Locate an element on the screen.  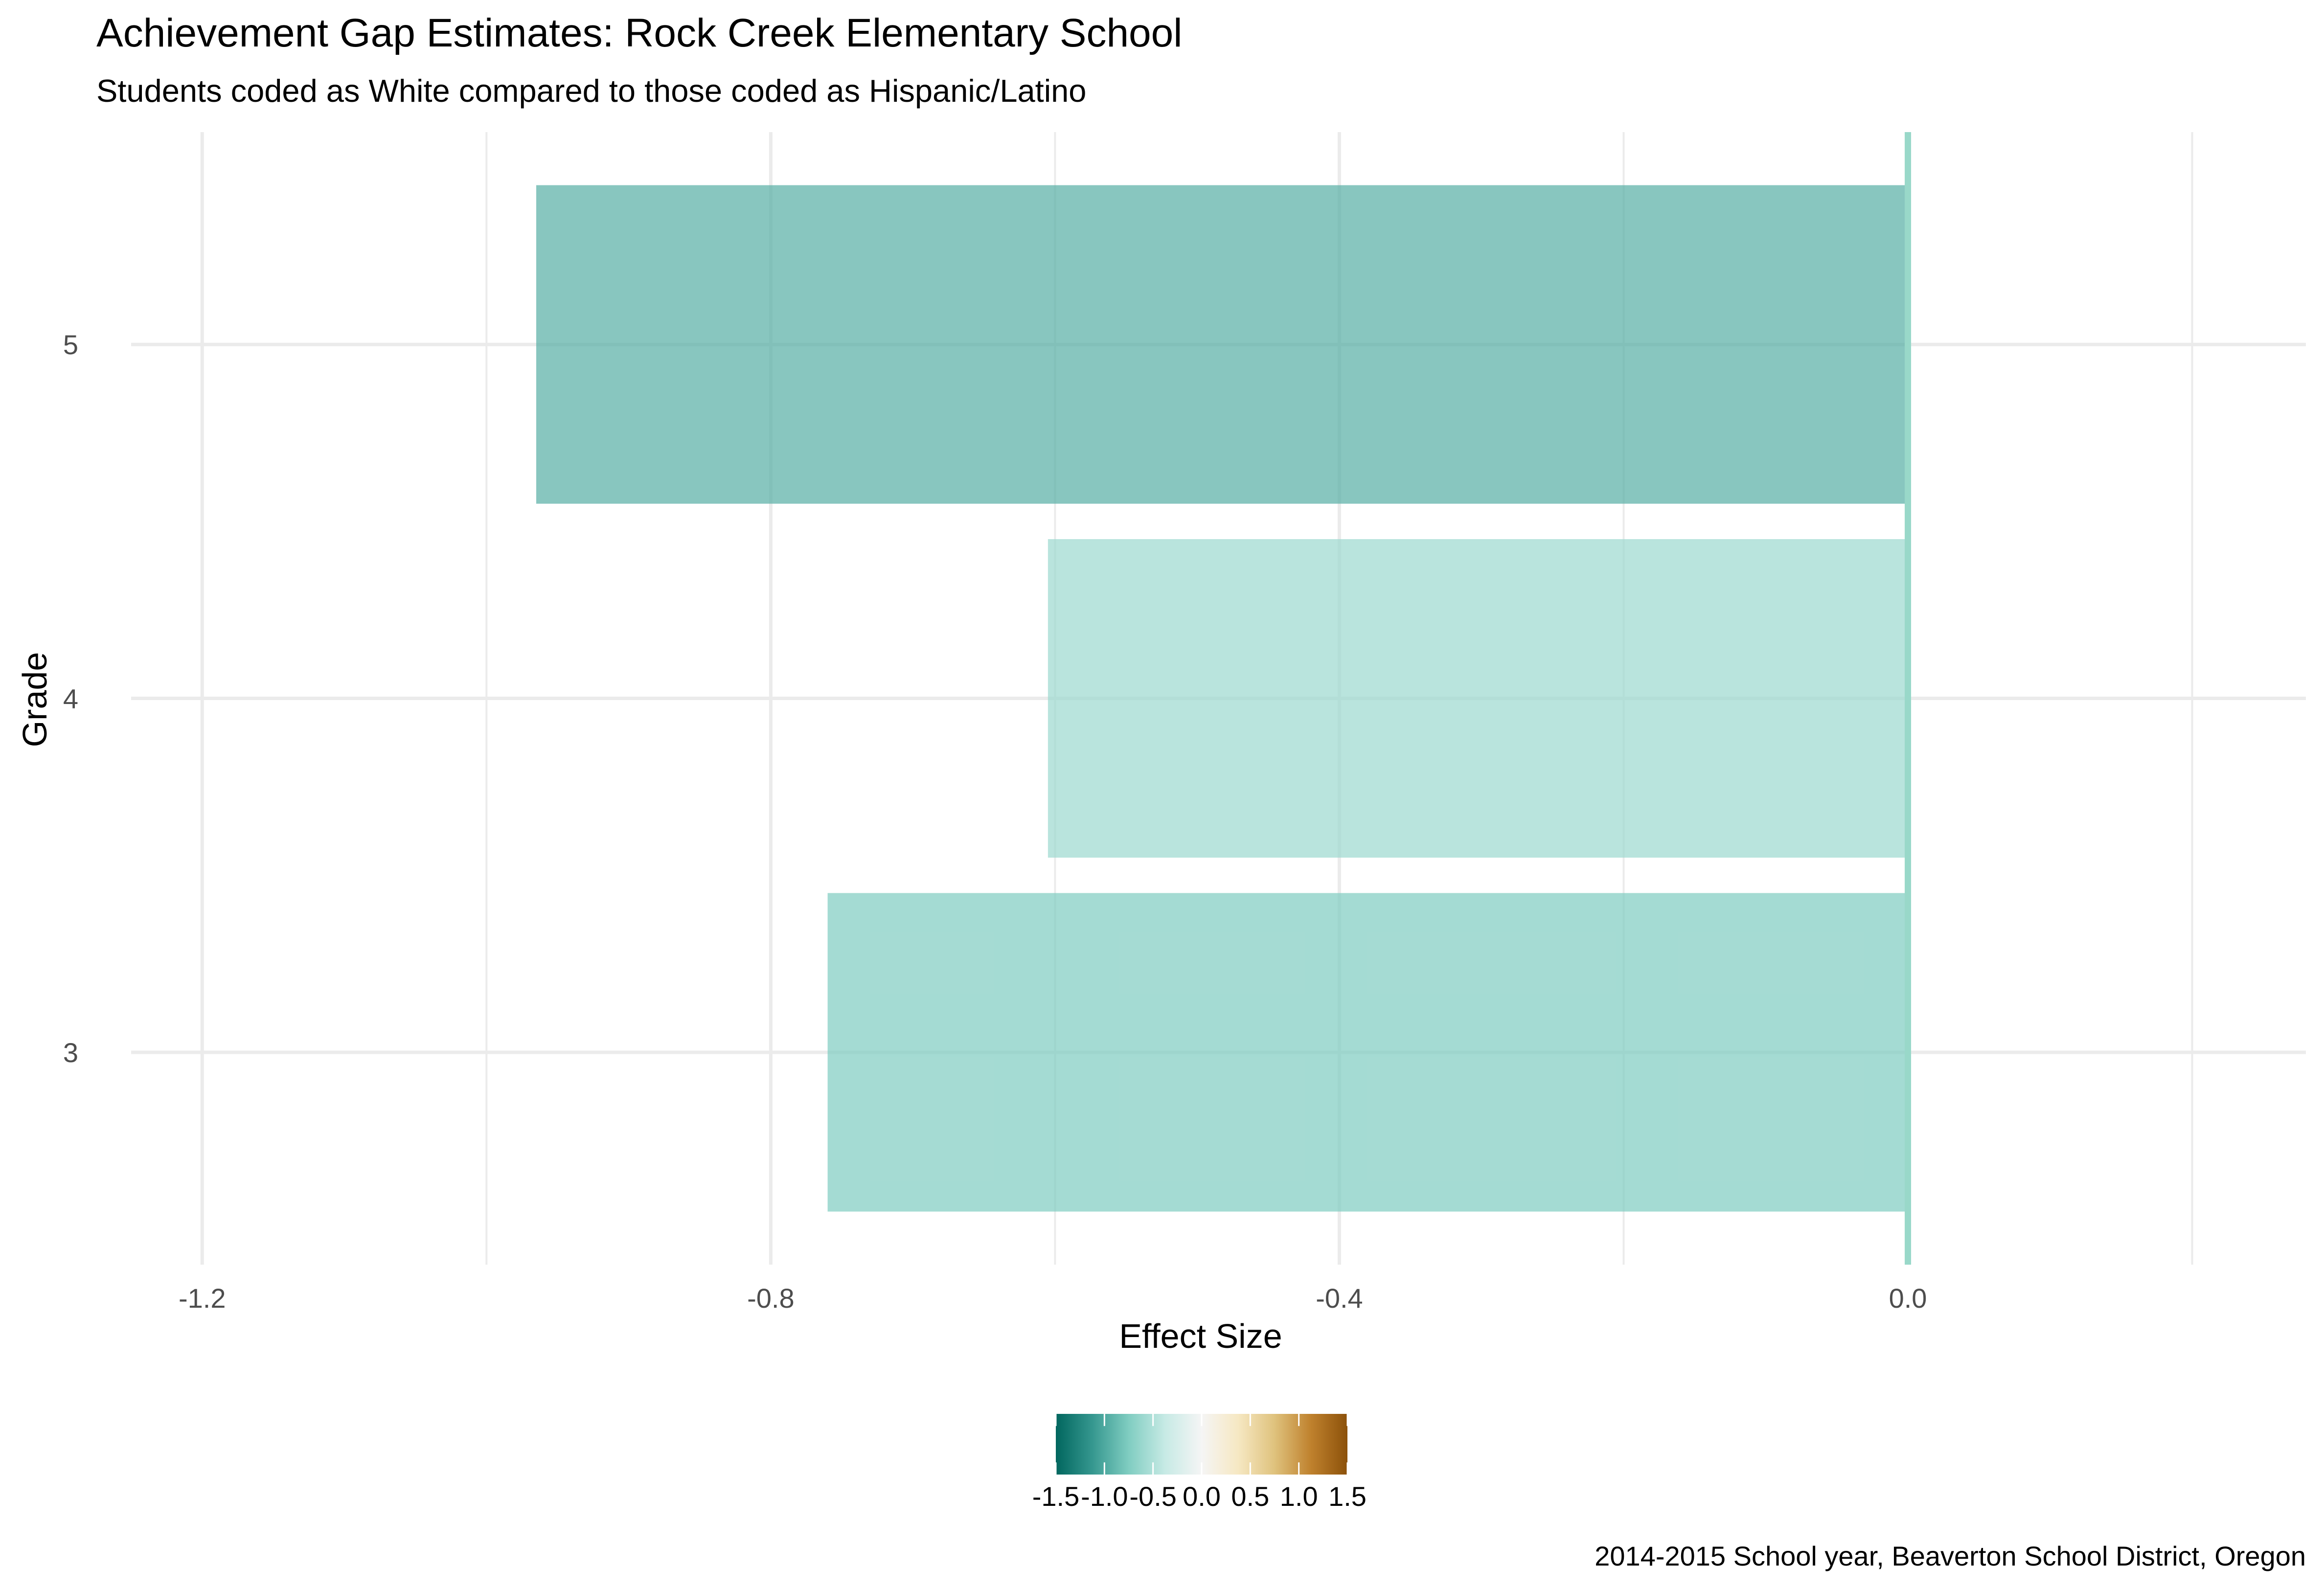
legend-tick-label: -0.5 is located at coordinates (1153, 1497).